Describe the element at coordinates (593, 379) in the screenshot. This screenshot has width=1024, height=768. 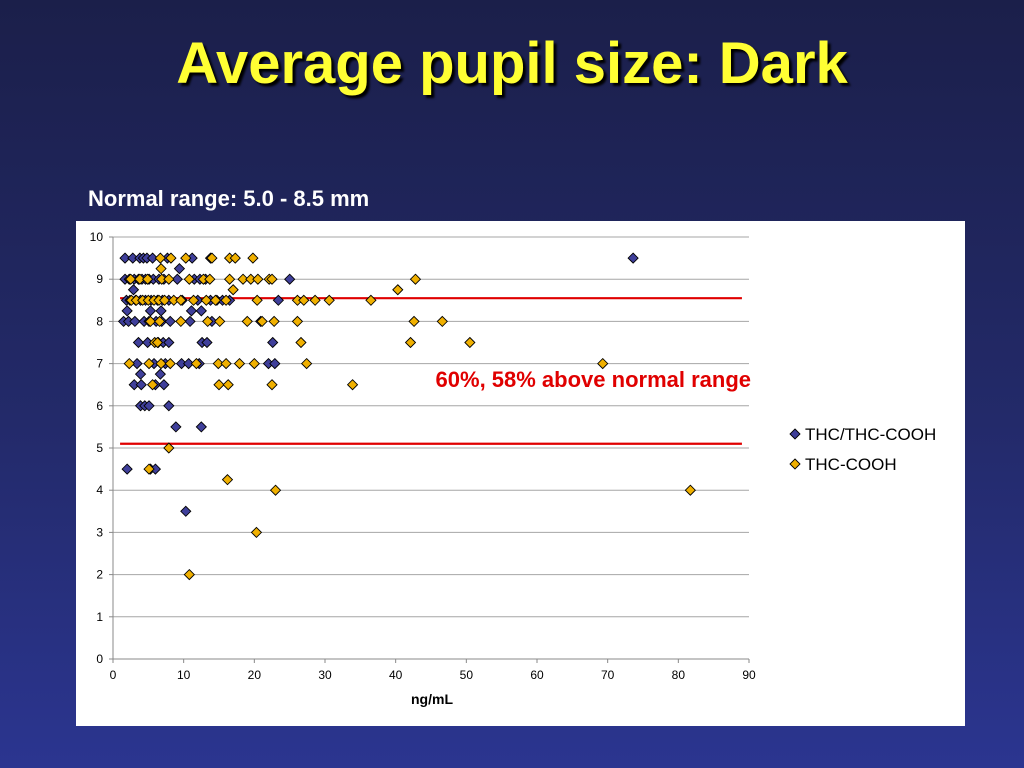
I see `above-normal-annotation: 60%, 58% above normal range` at that location.